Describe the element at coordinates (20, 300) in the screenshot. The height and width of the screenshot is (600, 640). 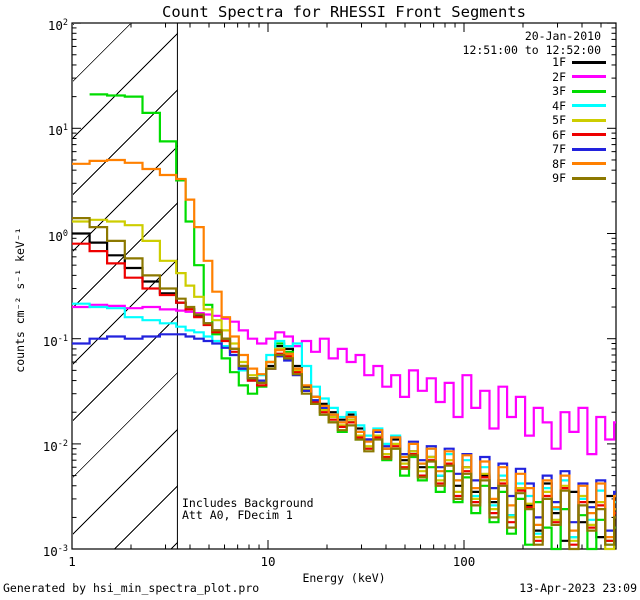
I see `y-axis-label: counts cm⁻² s⁻¹ keV⁻¹` at that location.